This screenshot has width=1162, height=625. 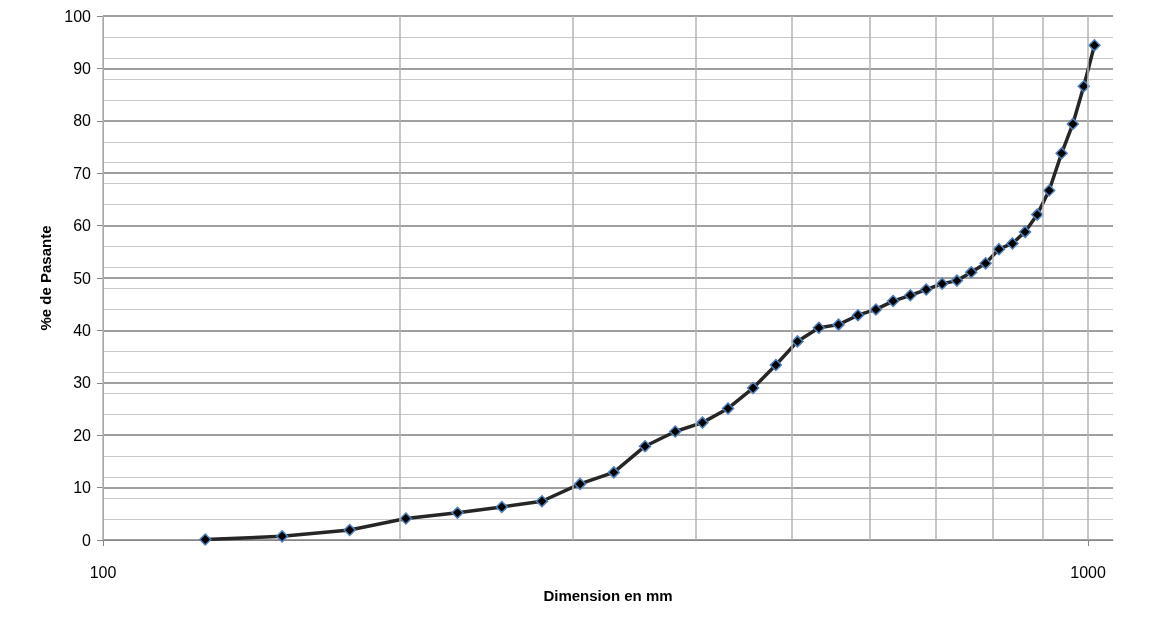 I want to click on y-tick-label: 0, so click(x=87, y=540).